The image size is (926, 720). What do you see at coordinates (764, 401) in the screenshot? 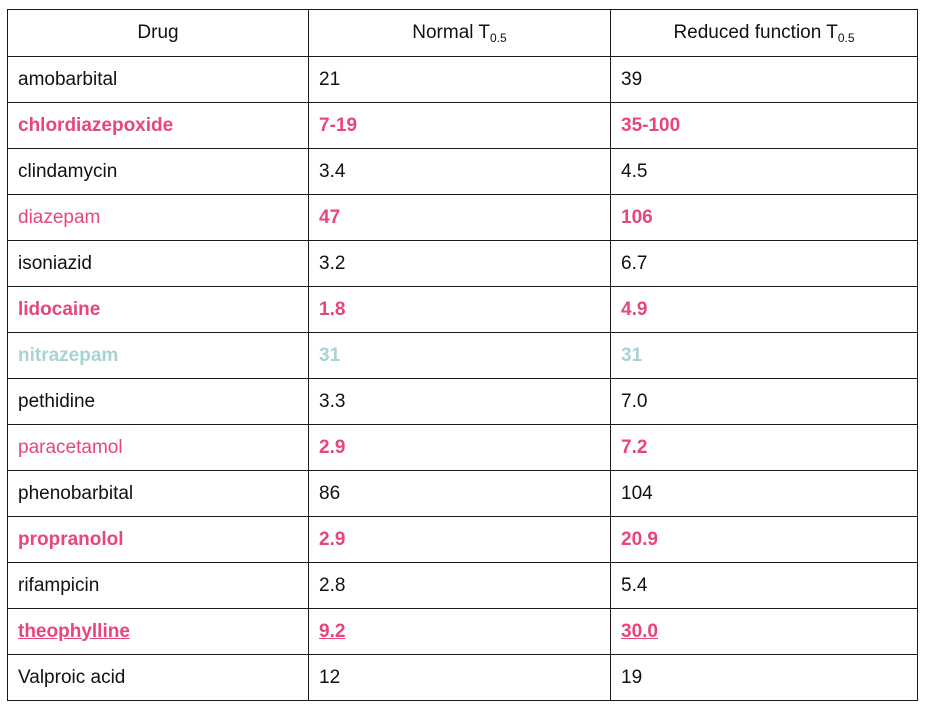
I see `cell-reduced: 7.0` at bounding box center [764, 401].